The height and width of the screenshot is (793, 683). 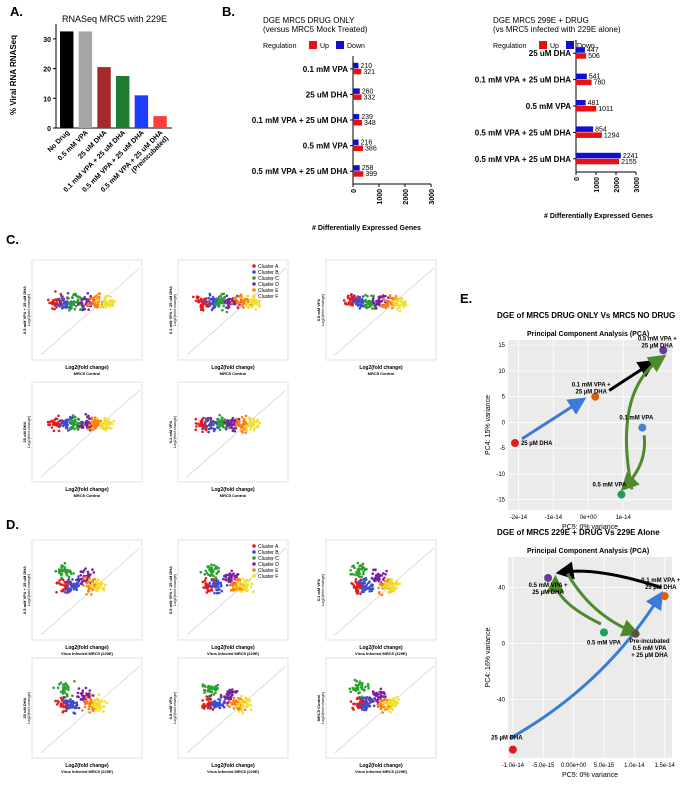 What do you see at coordinates (586, 315) in the screenshot?
I see `chart-e1-header: DGE of MRC5 DRUG ONLY Vs MRC5 NO DRUG` at bounding box center [586, 315].